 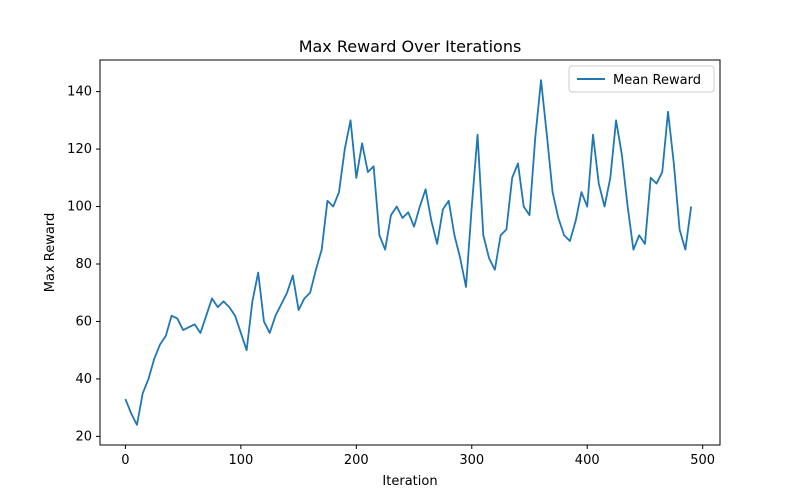 What do you see at coordinates (702, 460) in the screenshot?
I see `x-tick-label: 500` at bounding box center [702, 460].